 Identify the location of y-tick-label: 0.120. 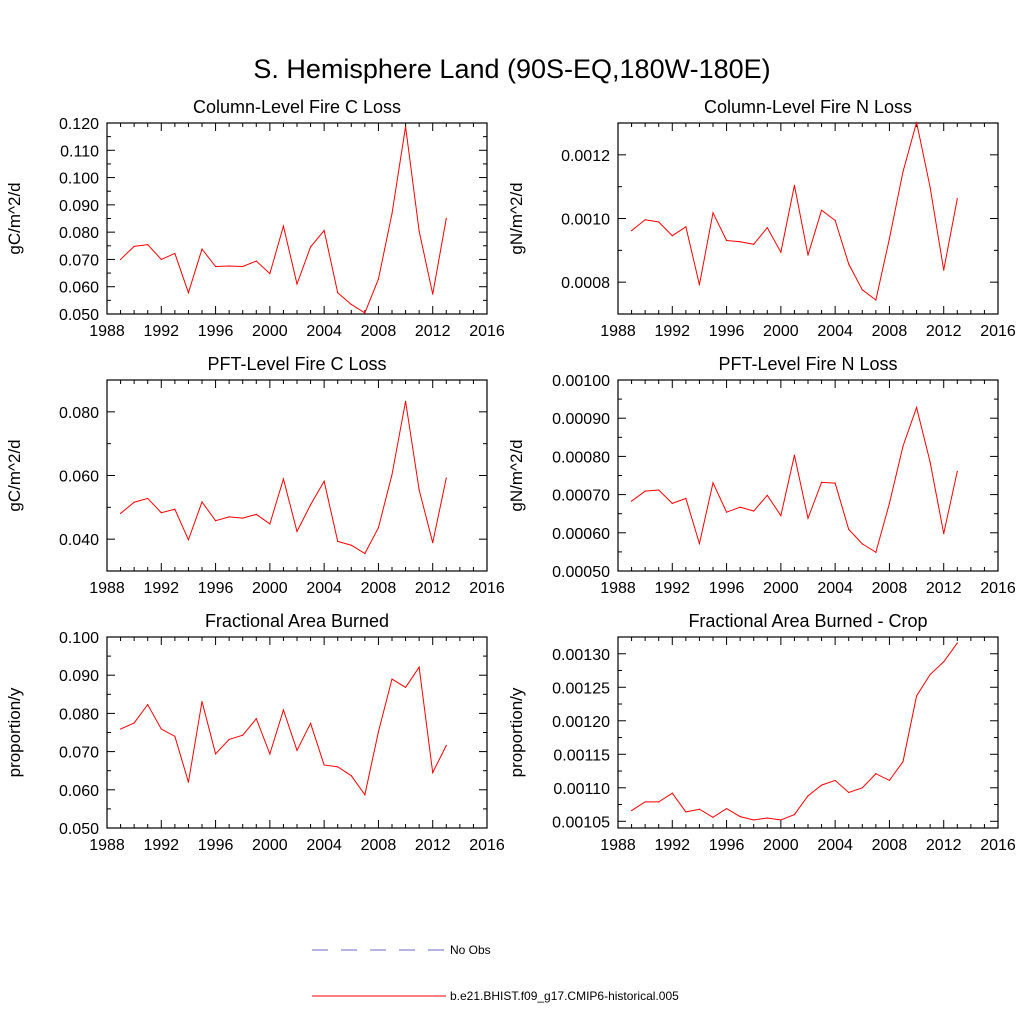
(79, 124).